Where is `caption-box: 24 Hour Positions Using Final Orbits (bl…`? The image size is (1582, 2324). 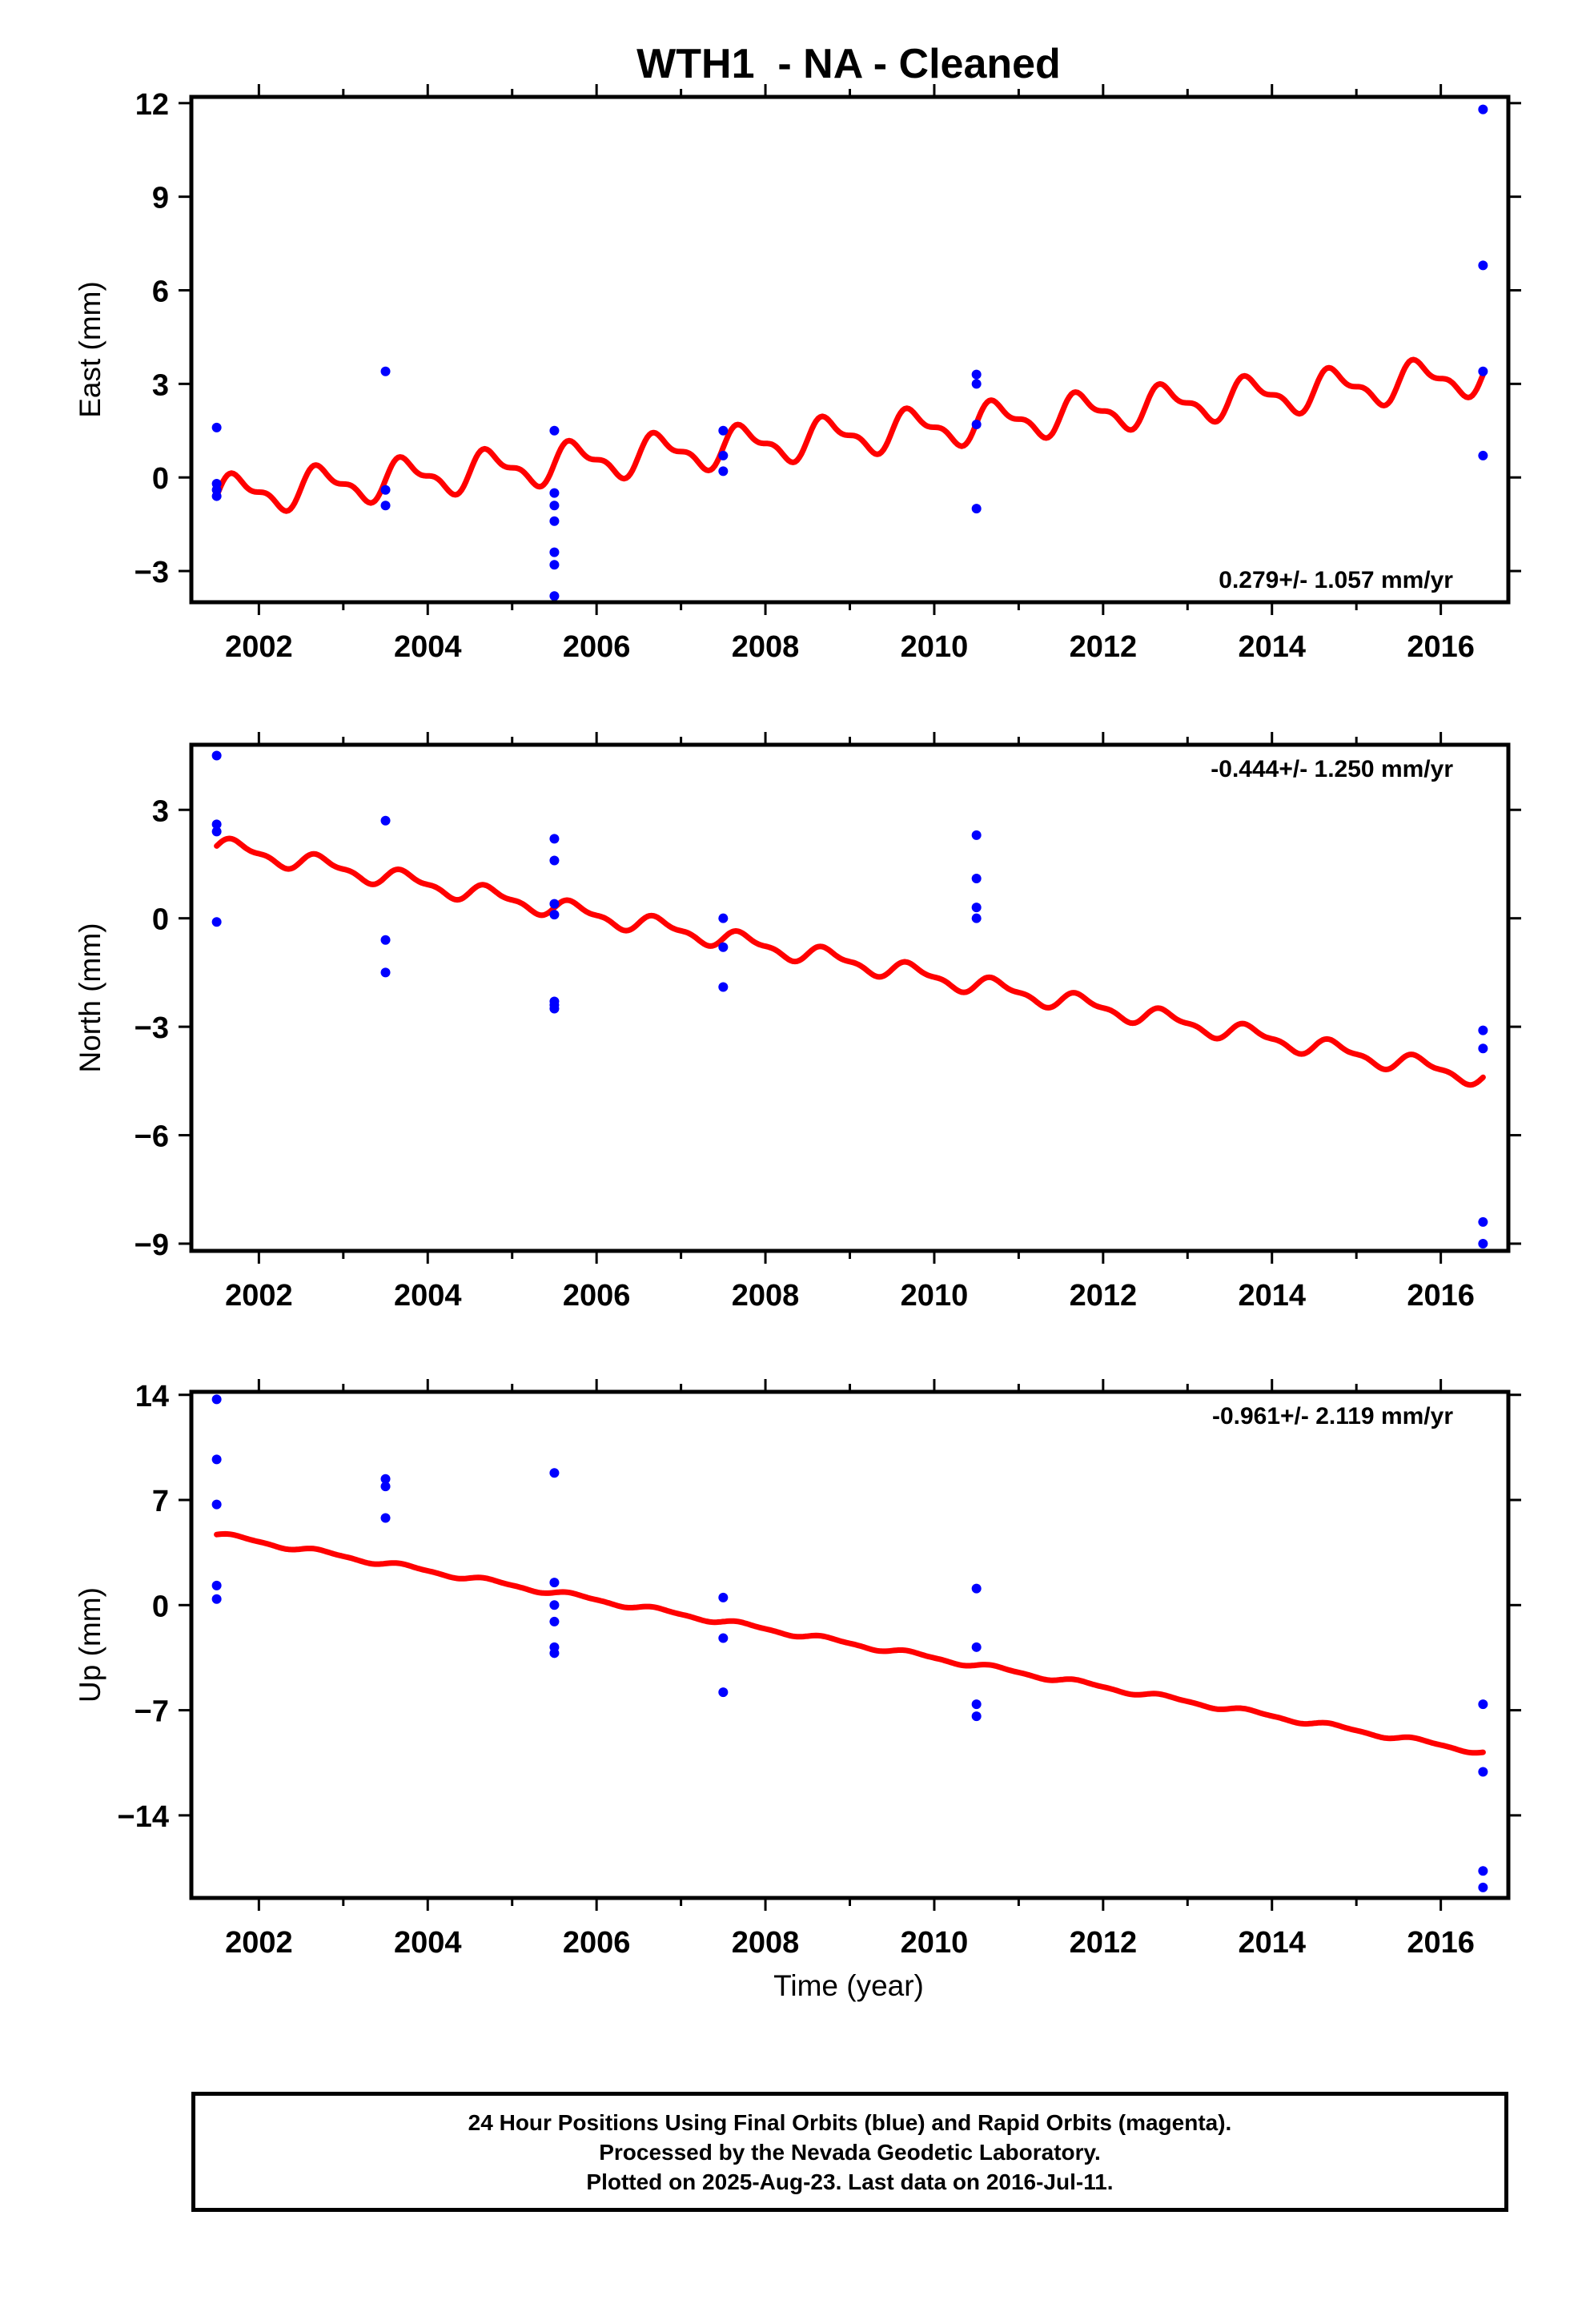
caption-box: 24 Hour Positions Using Final Orbits (bl… is located at coordinates (849, 2152).